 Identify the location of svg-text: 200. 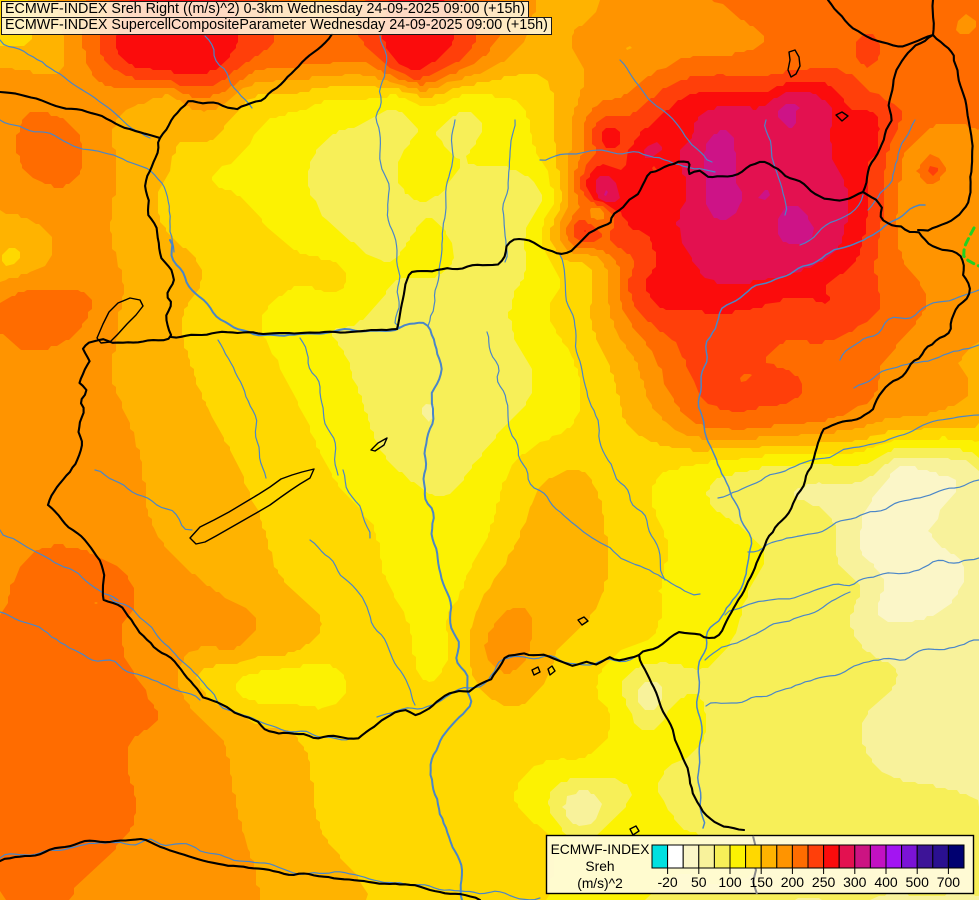
(793, 882).